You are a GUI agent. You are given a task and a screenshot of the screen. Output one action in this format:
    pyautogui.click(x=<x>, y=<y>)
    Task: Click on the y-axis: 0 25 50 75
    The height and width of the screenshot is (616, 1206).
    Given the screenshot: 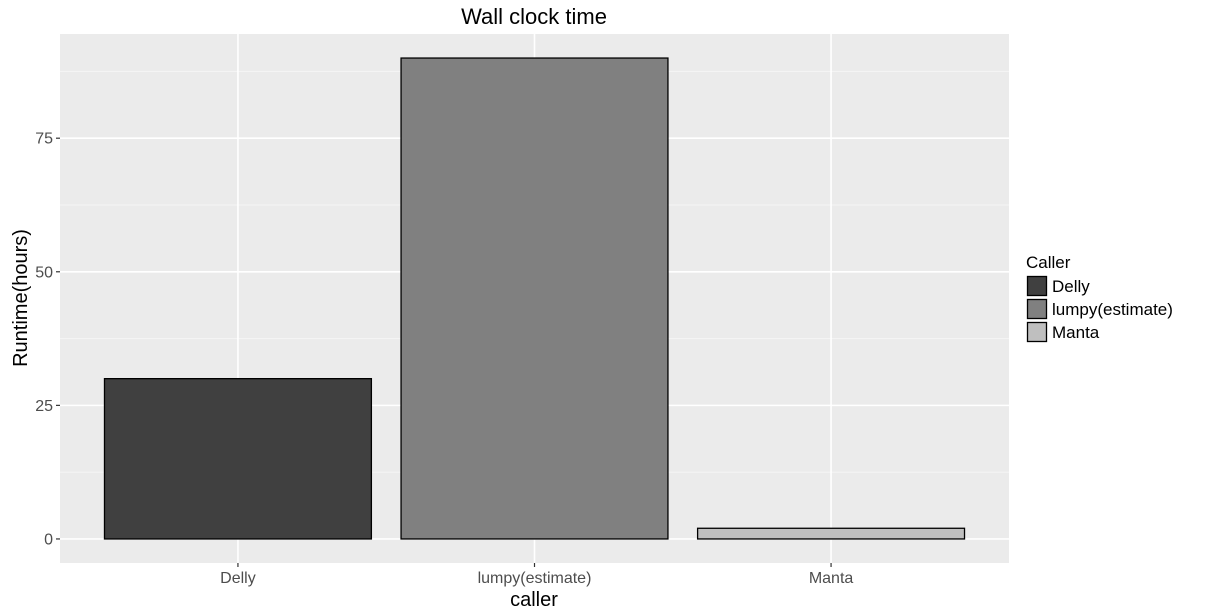 What is the action you would take?
    pyautogui.click(x=47, y=339)
    